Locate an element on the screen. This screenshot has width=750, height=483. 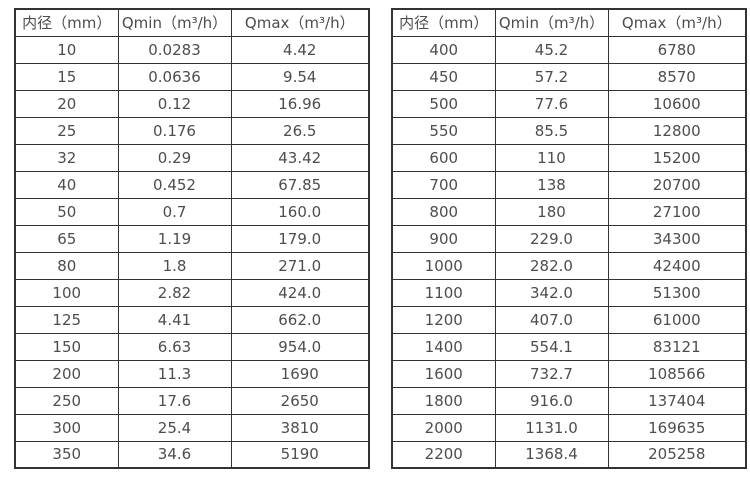
table-cell: 6.63 is located at coordinates (174, 346).